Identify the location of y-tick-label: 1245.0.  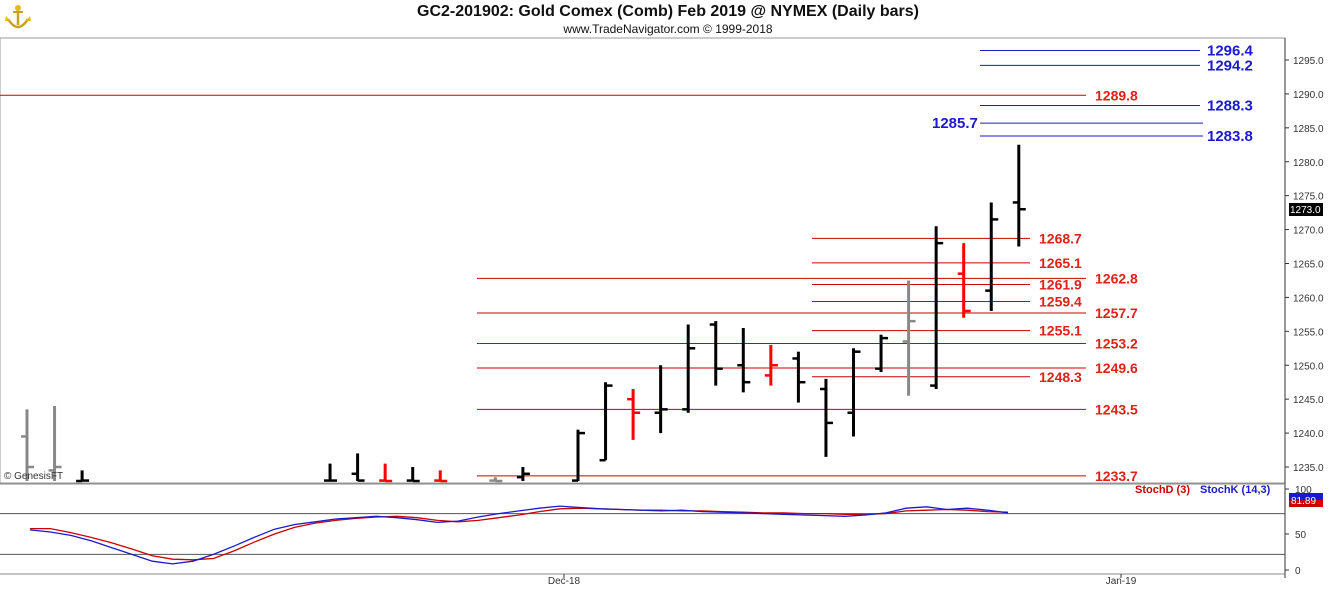
(1308, 400).